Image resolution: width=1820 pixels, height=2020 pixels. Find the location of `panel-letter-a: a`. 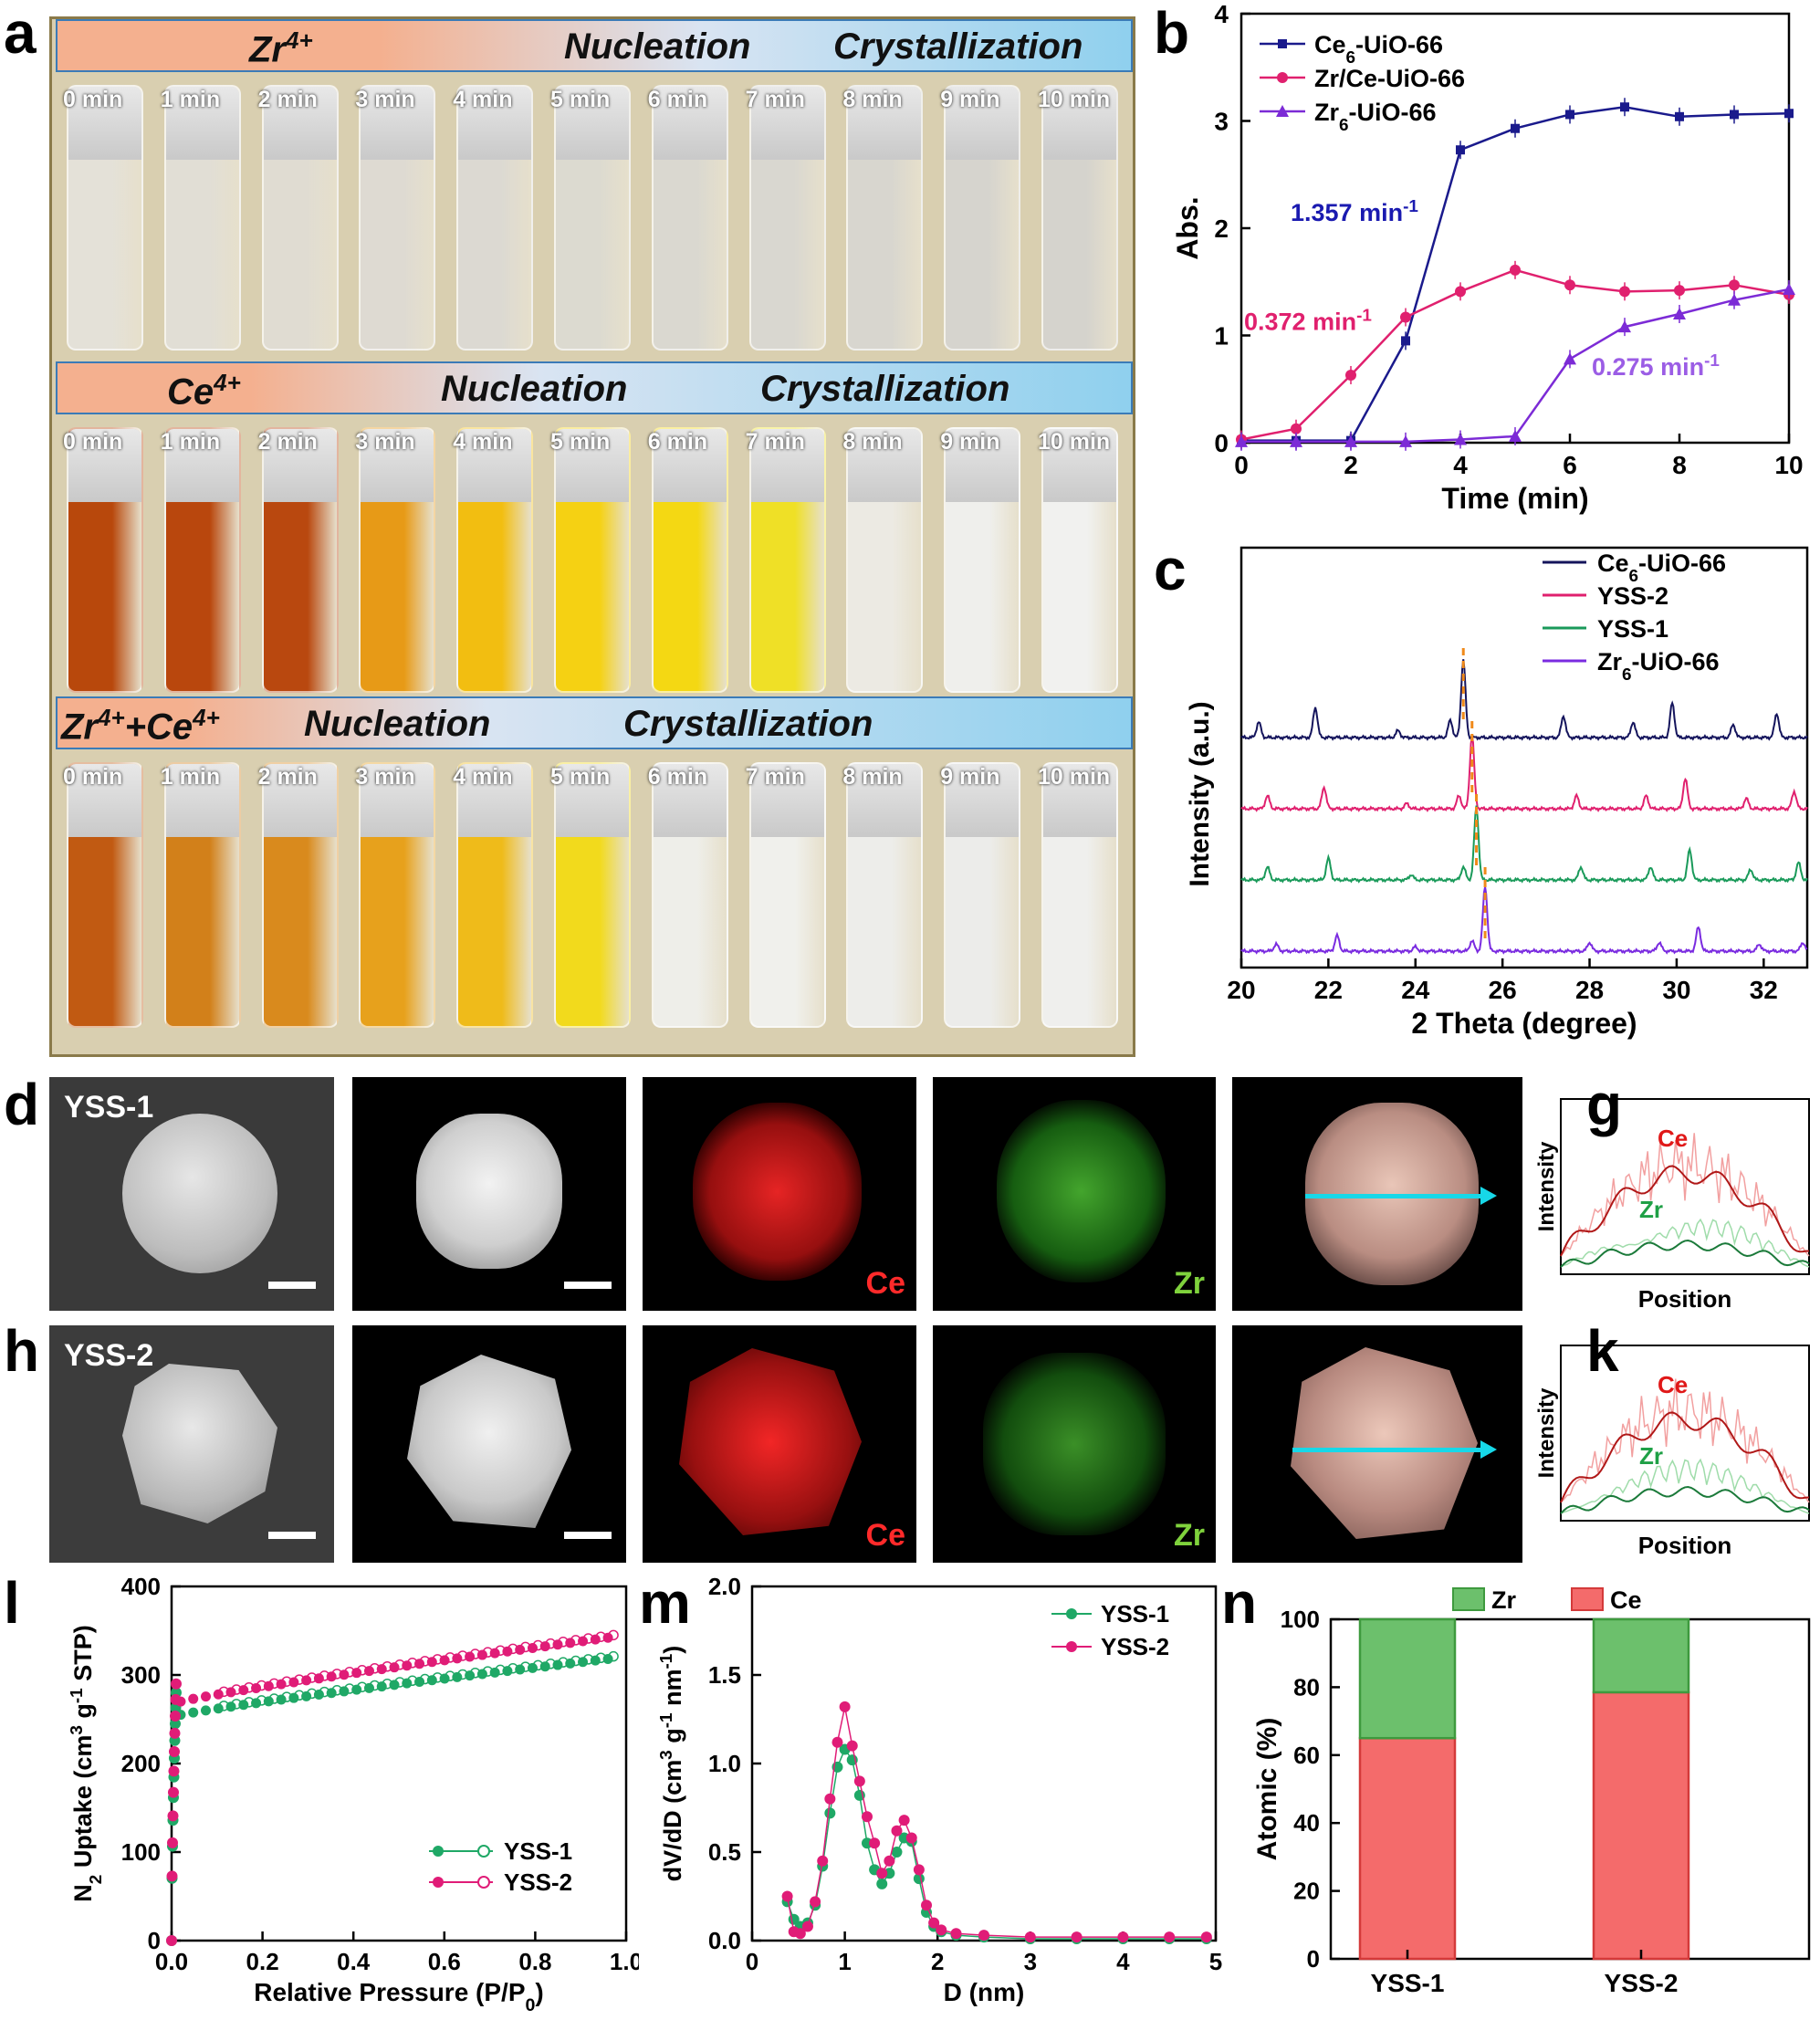

panel-letter-a: a is located at coordinates (20, 33).